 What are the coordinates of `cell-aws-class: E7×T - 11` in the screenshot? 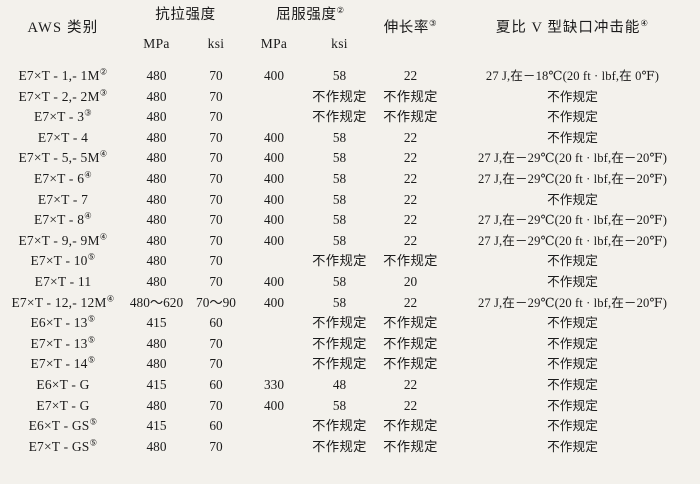 It's located at (63, 282).